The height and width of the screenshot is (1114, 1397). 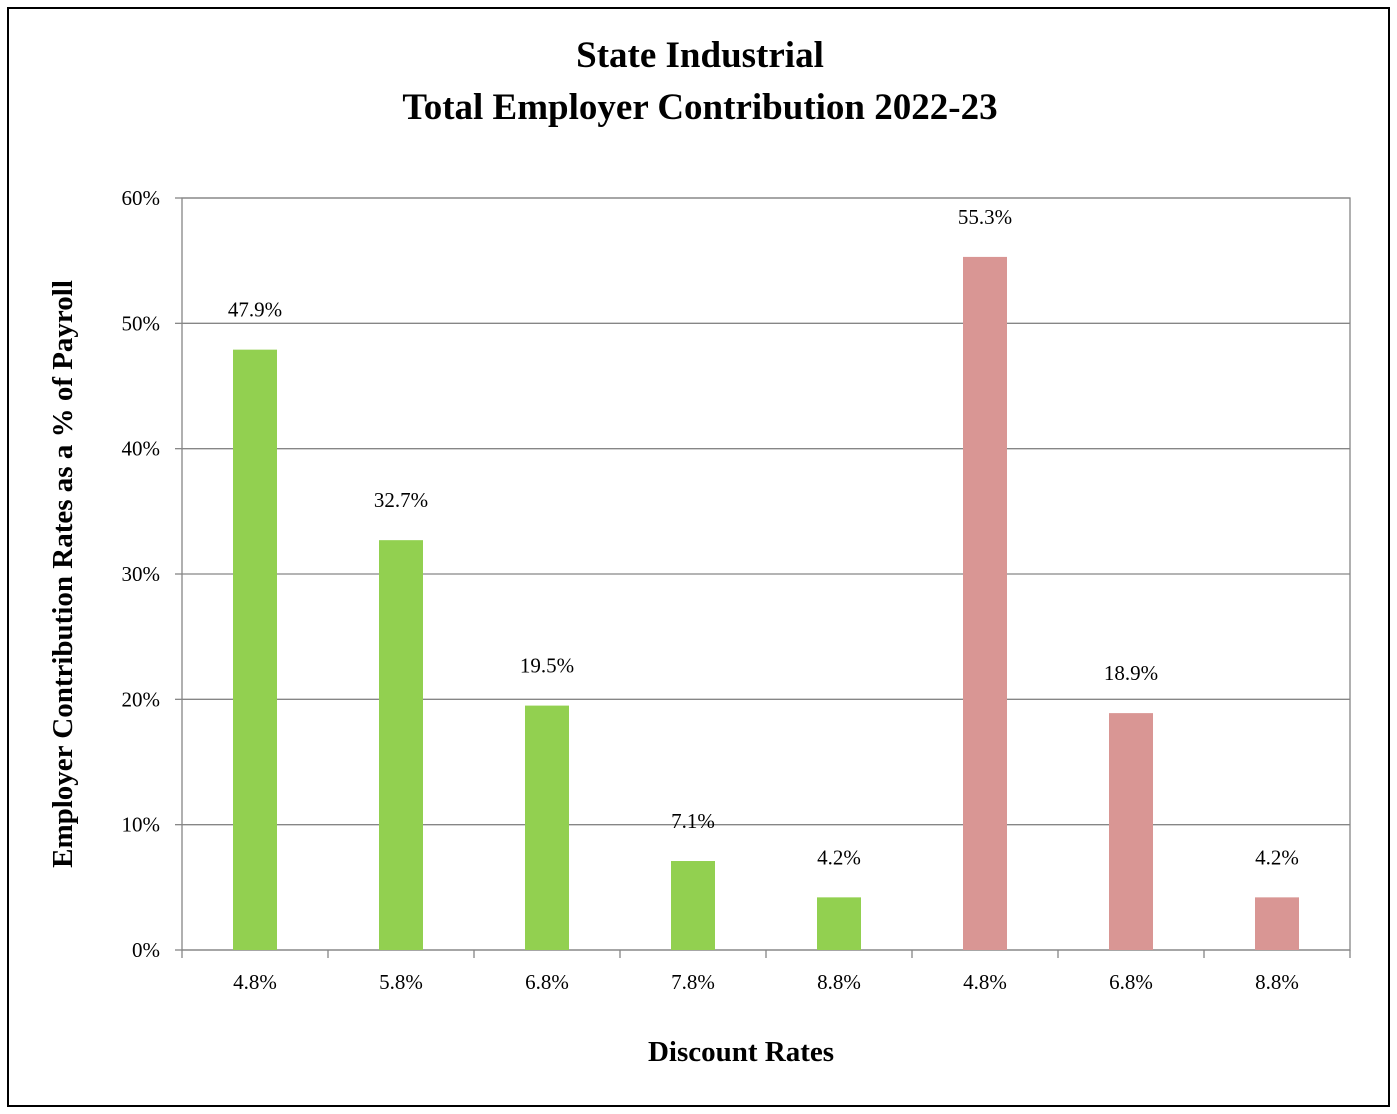 What do you see at coordinates (699, 107) in the screenshot?
I see `chart-title-line-2: Total Employer Contribution 2022-23` at bounding box center [699, 107].